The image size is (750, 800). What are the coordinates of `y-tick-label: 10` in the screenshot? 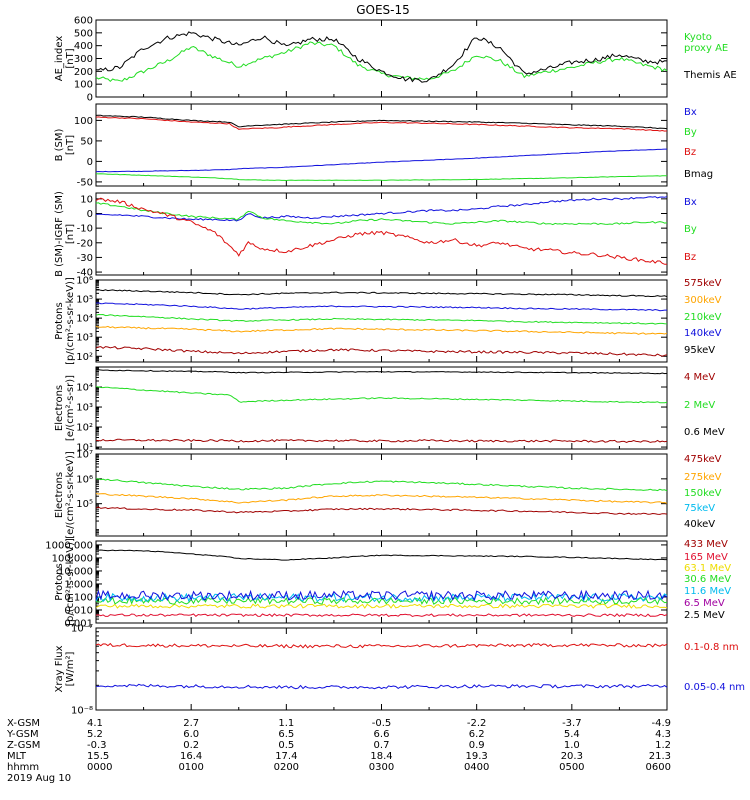 It's located at (86, 199).